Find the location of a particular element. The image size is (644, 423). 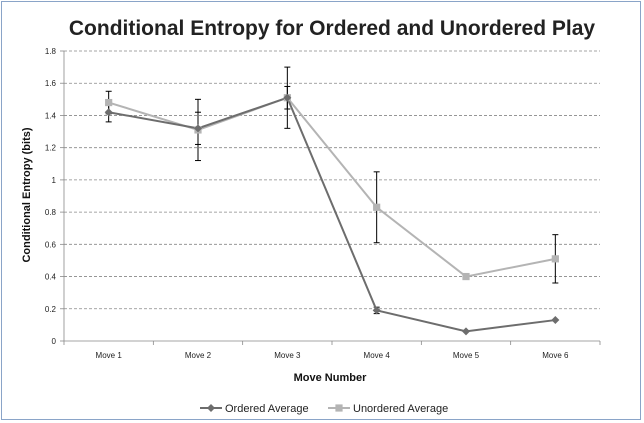

x-tick-label: Move 3 is located at coordinates (287, 355).